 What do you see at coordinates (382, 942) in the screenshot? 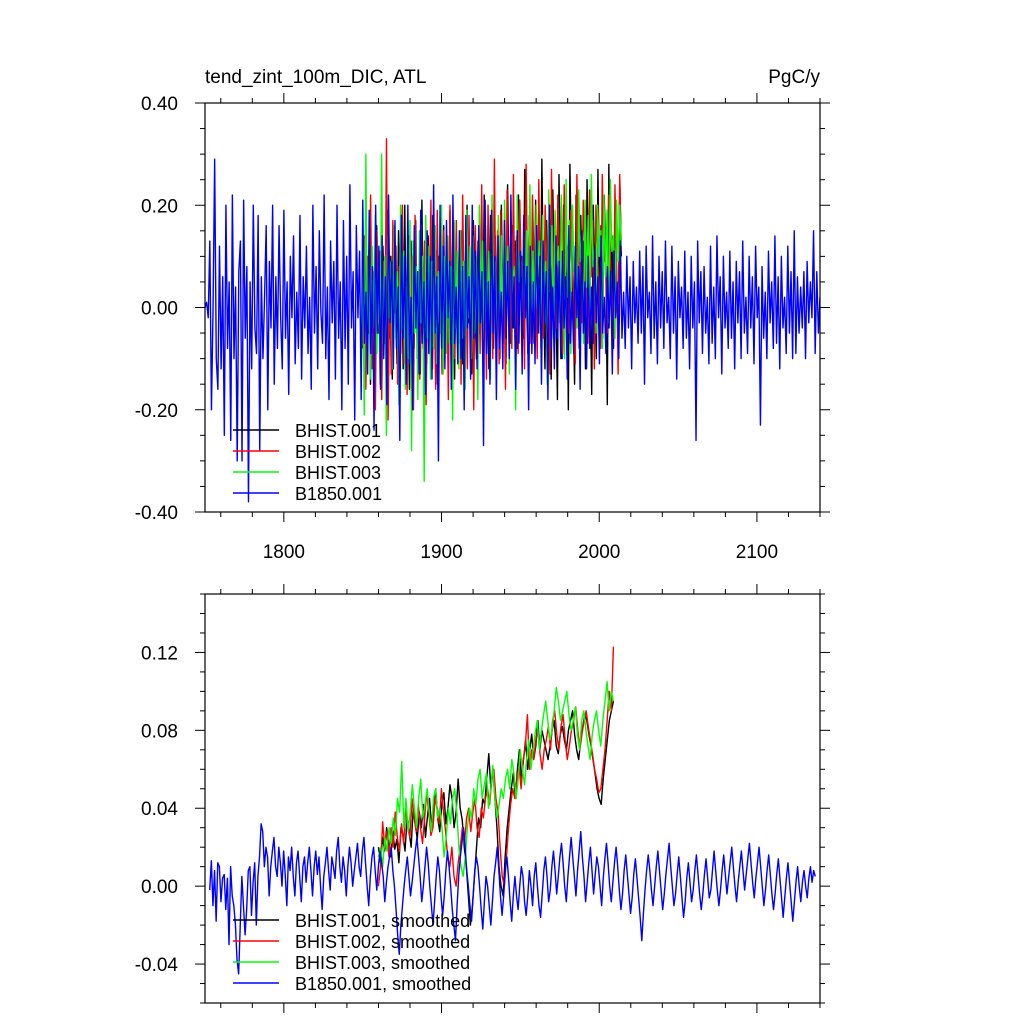
I see `legend-label: BHIST.002, smoothed` at bounding box center [382, 942].